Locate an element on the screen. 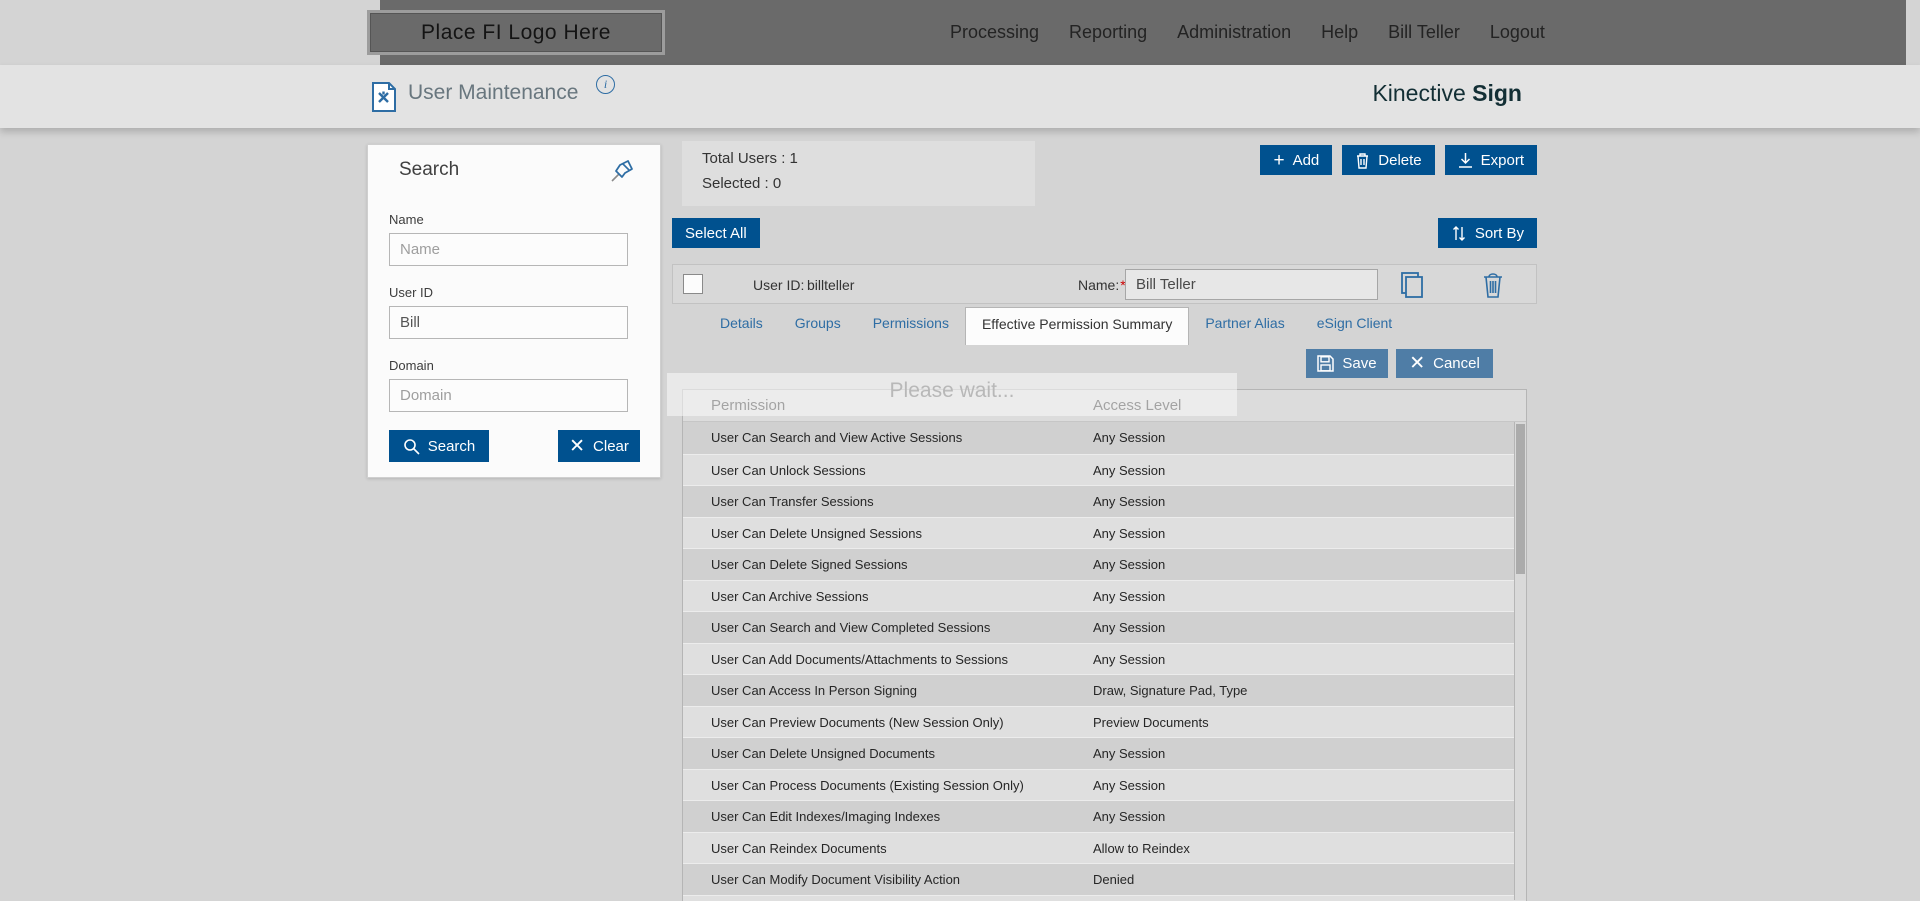 The width and height of the screenshot is (1920, 901). clear-button: ✕ Clear is located at coordinates (599, 446).